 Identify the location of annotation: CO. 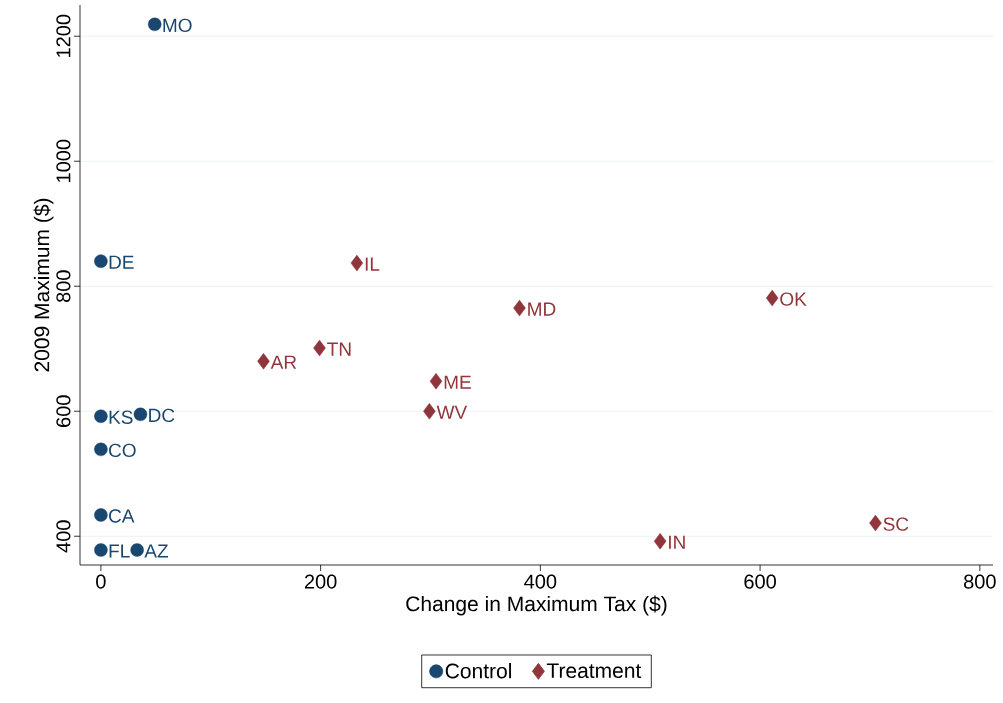
(122, 450).